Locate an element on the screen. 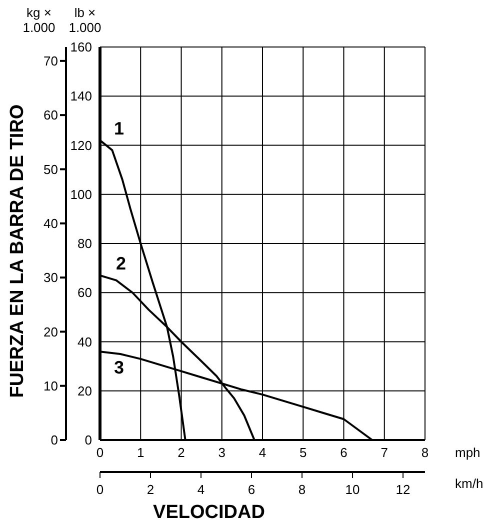 Image resolution: width=492 pixels, height=527 pixels. x-tick-label: 6 is located at coordinates (344, 452).